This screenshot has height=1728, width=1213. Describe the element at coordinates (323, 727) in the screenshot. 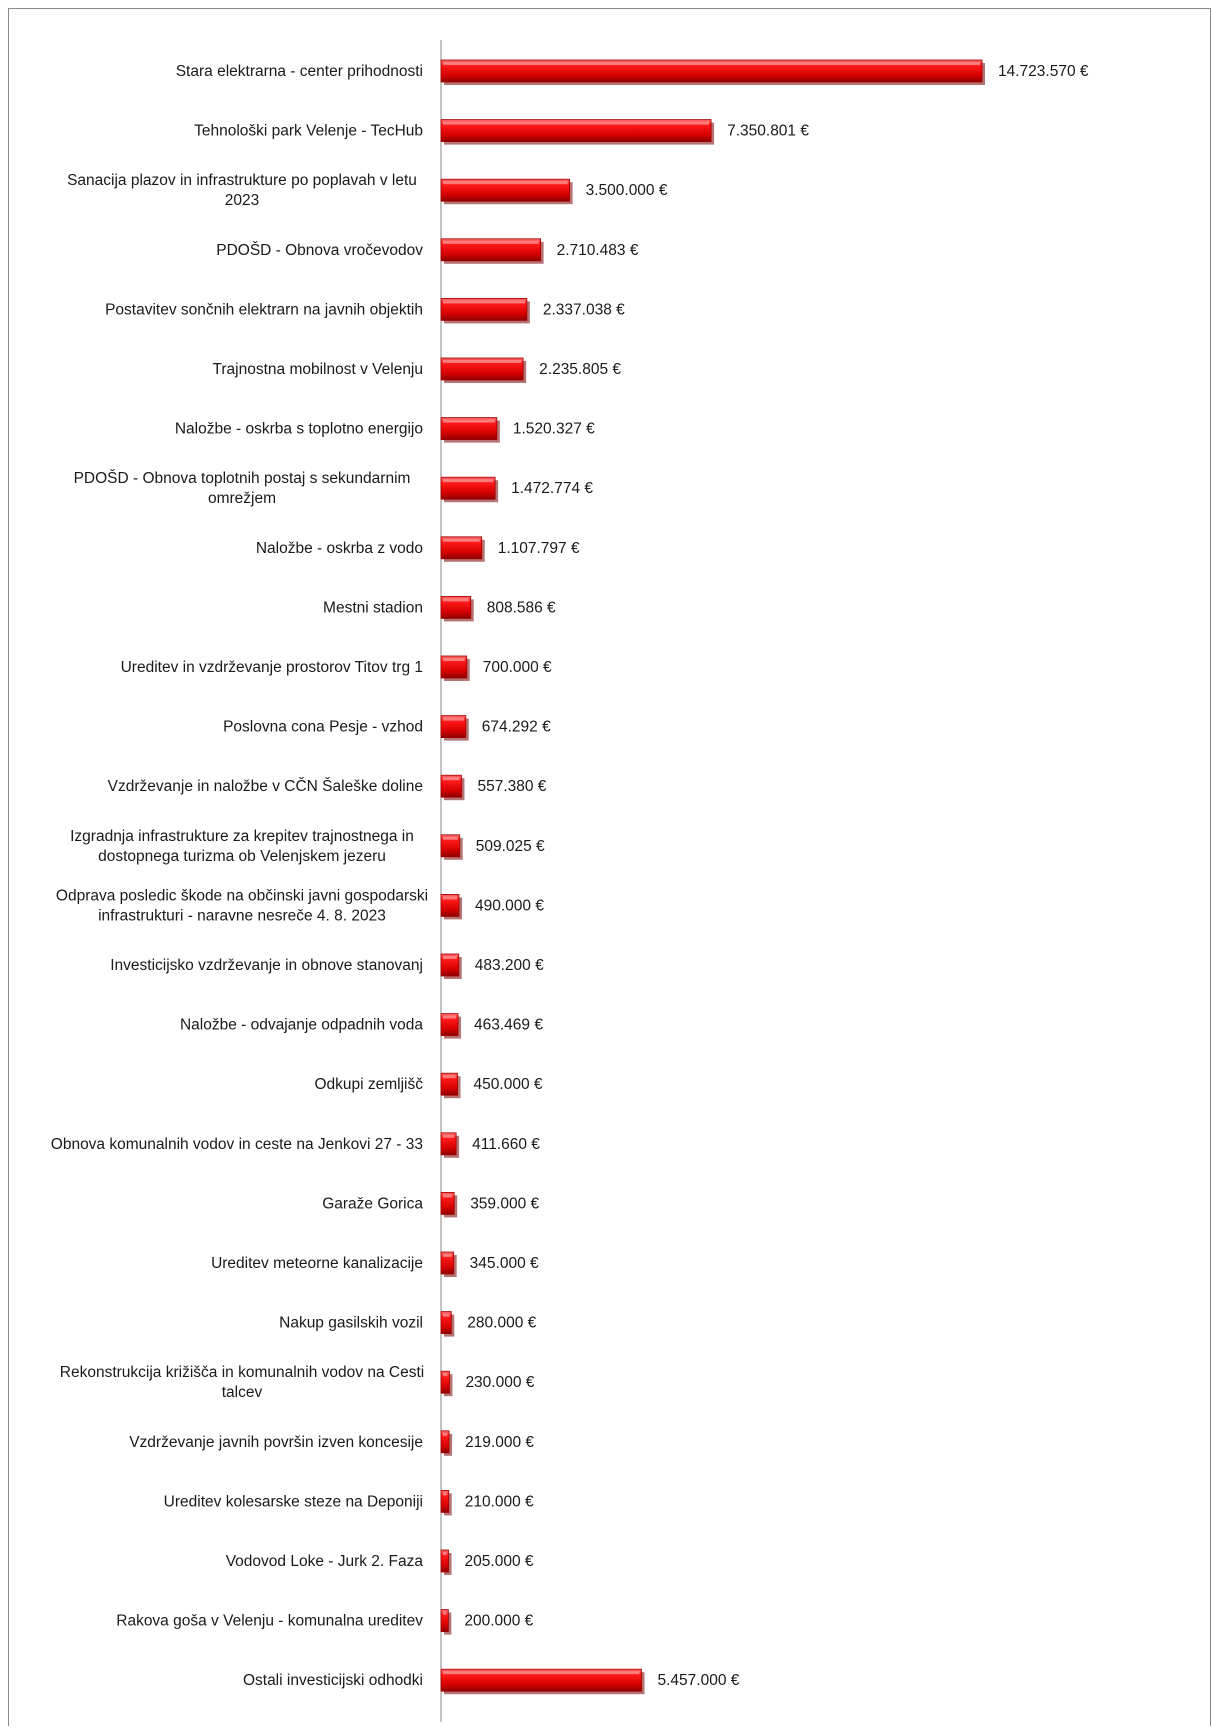

I see `category-label: Poslovna cona Pesje - vzhod` at that location.